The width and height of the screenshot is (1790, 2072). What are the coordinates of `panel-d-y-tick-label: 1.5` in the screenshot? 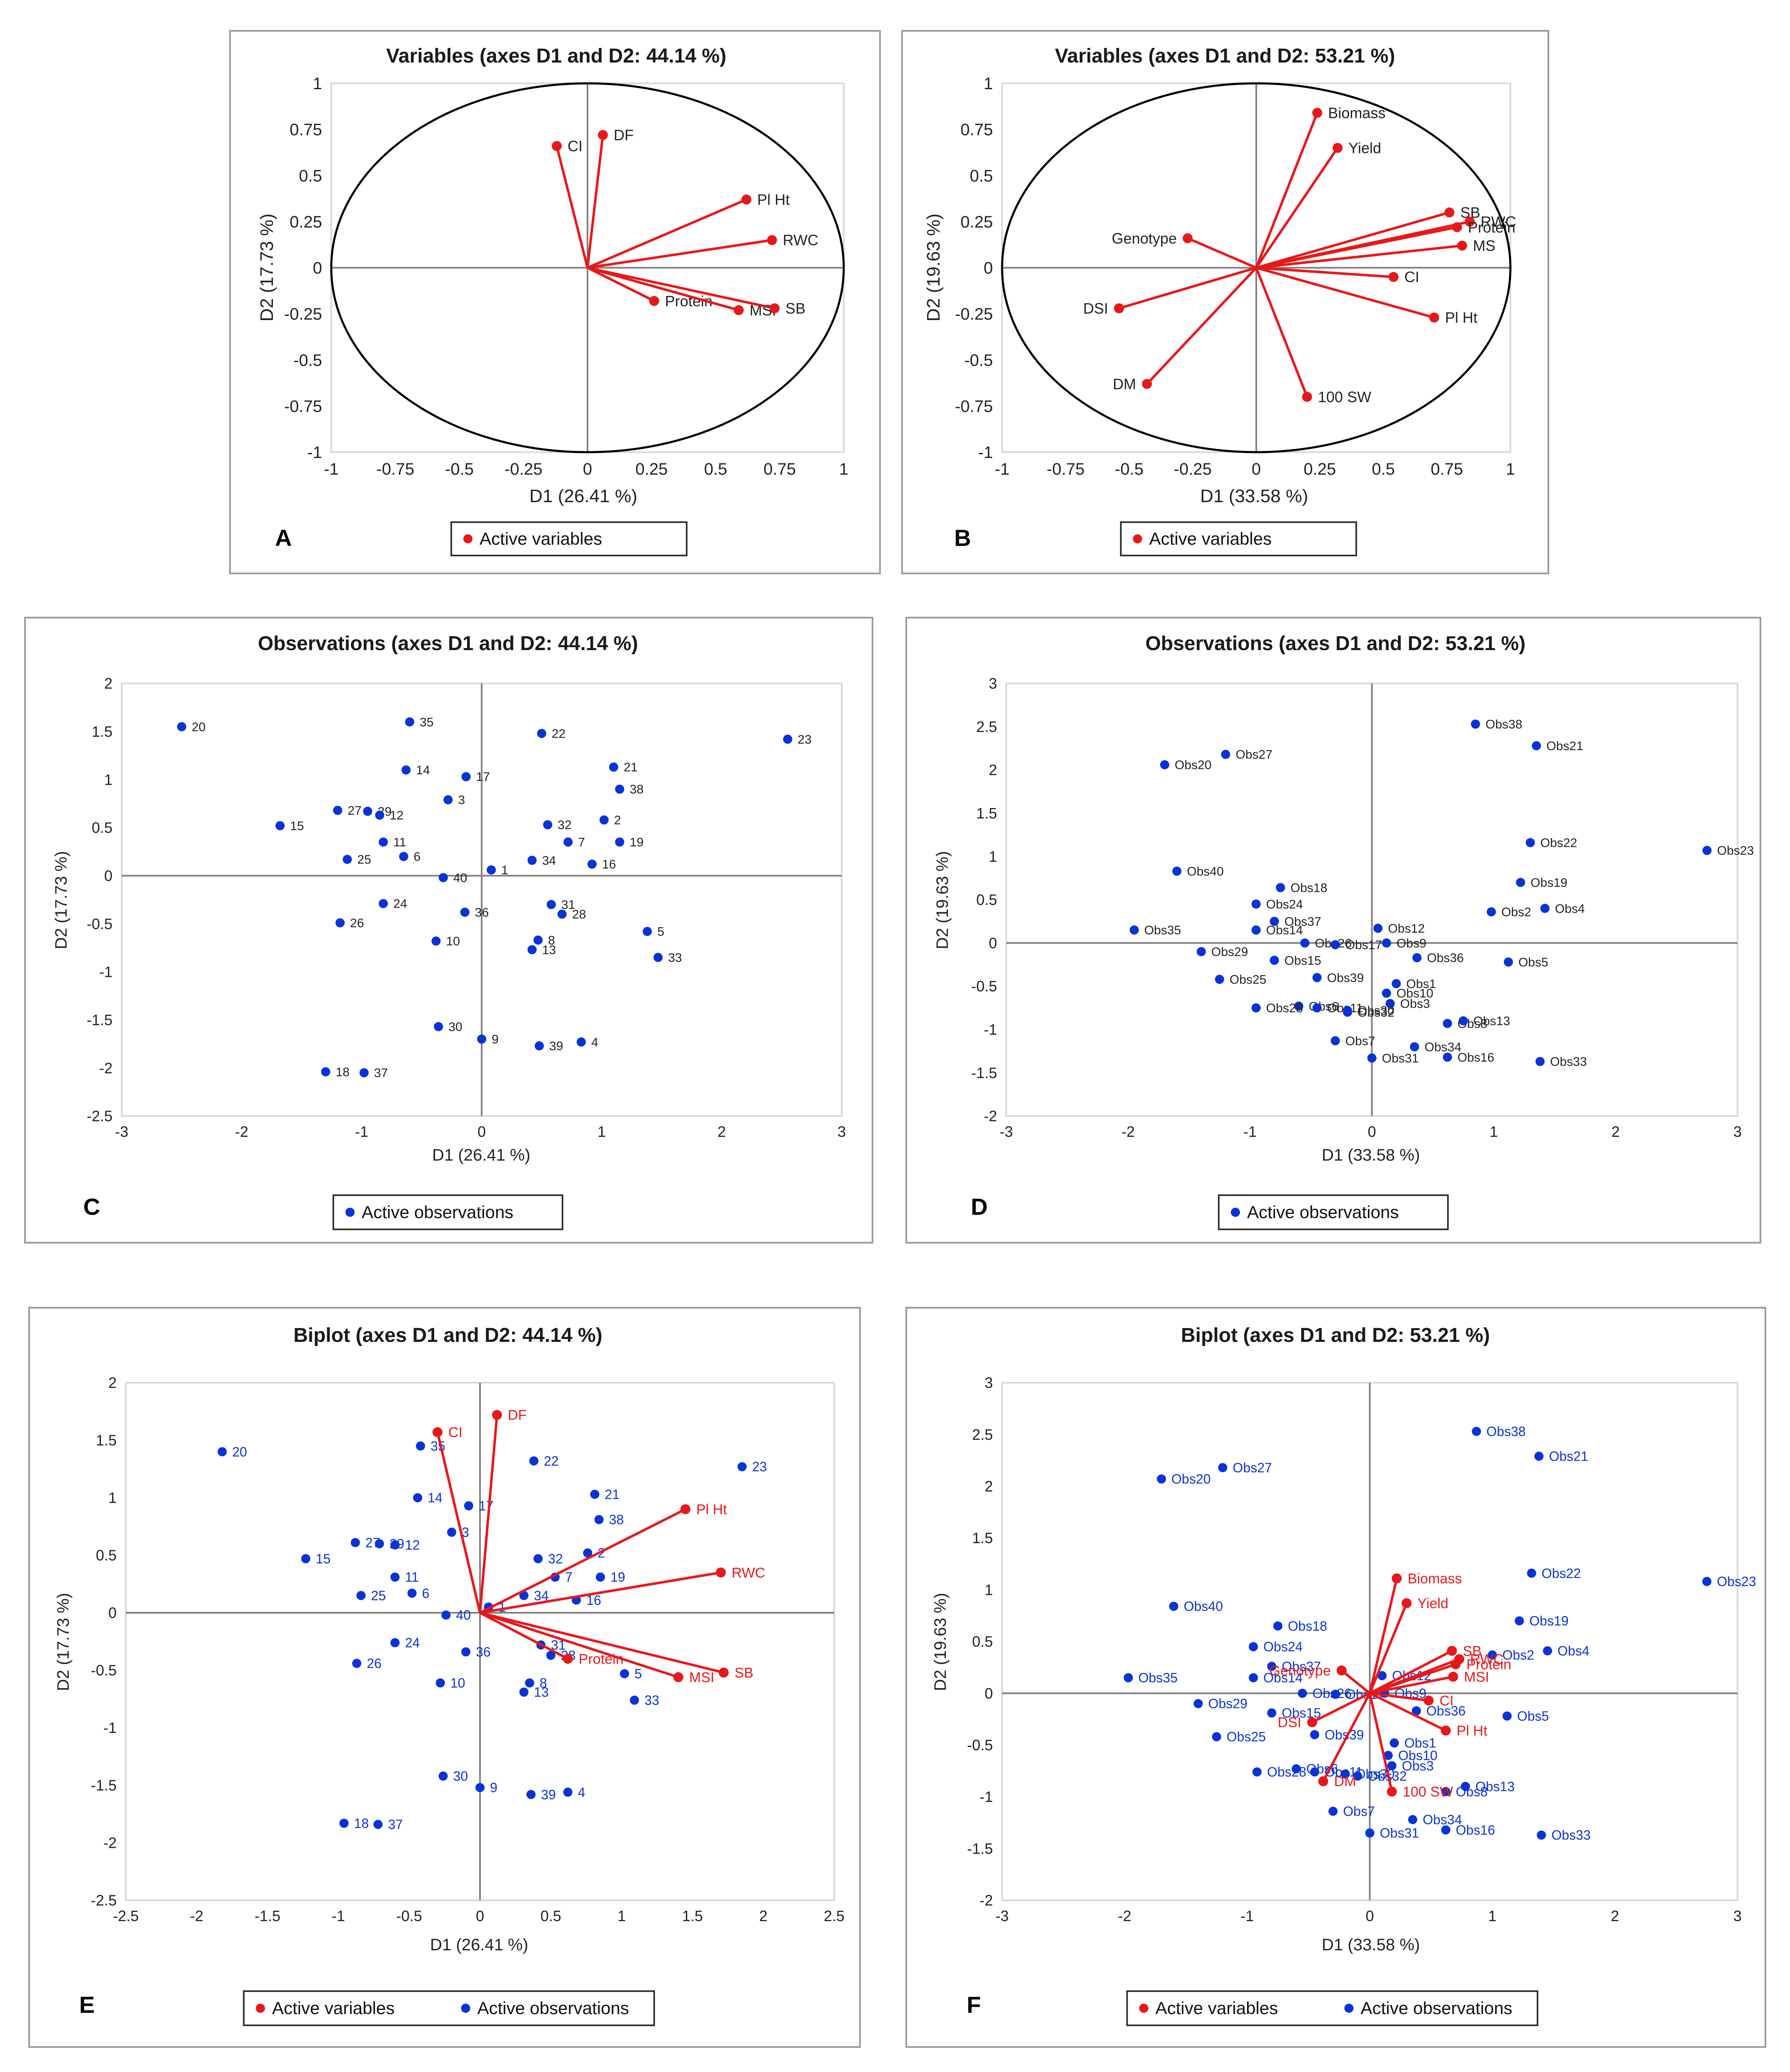 It's located at (986, 813).